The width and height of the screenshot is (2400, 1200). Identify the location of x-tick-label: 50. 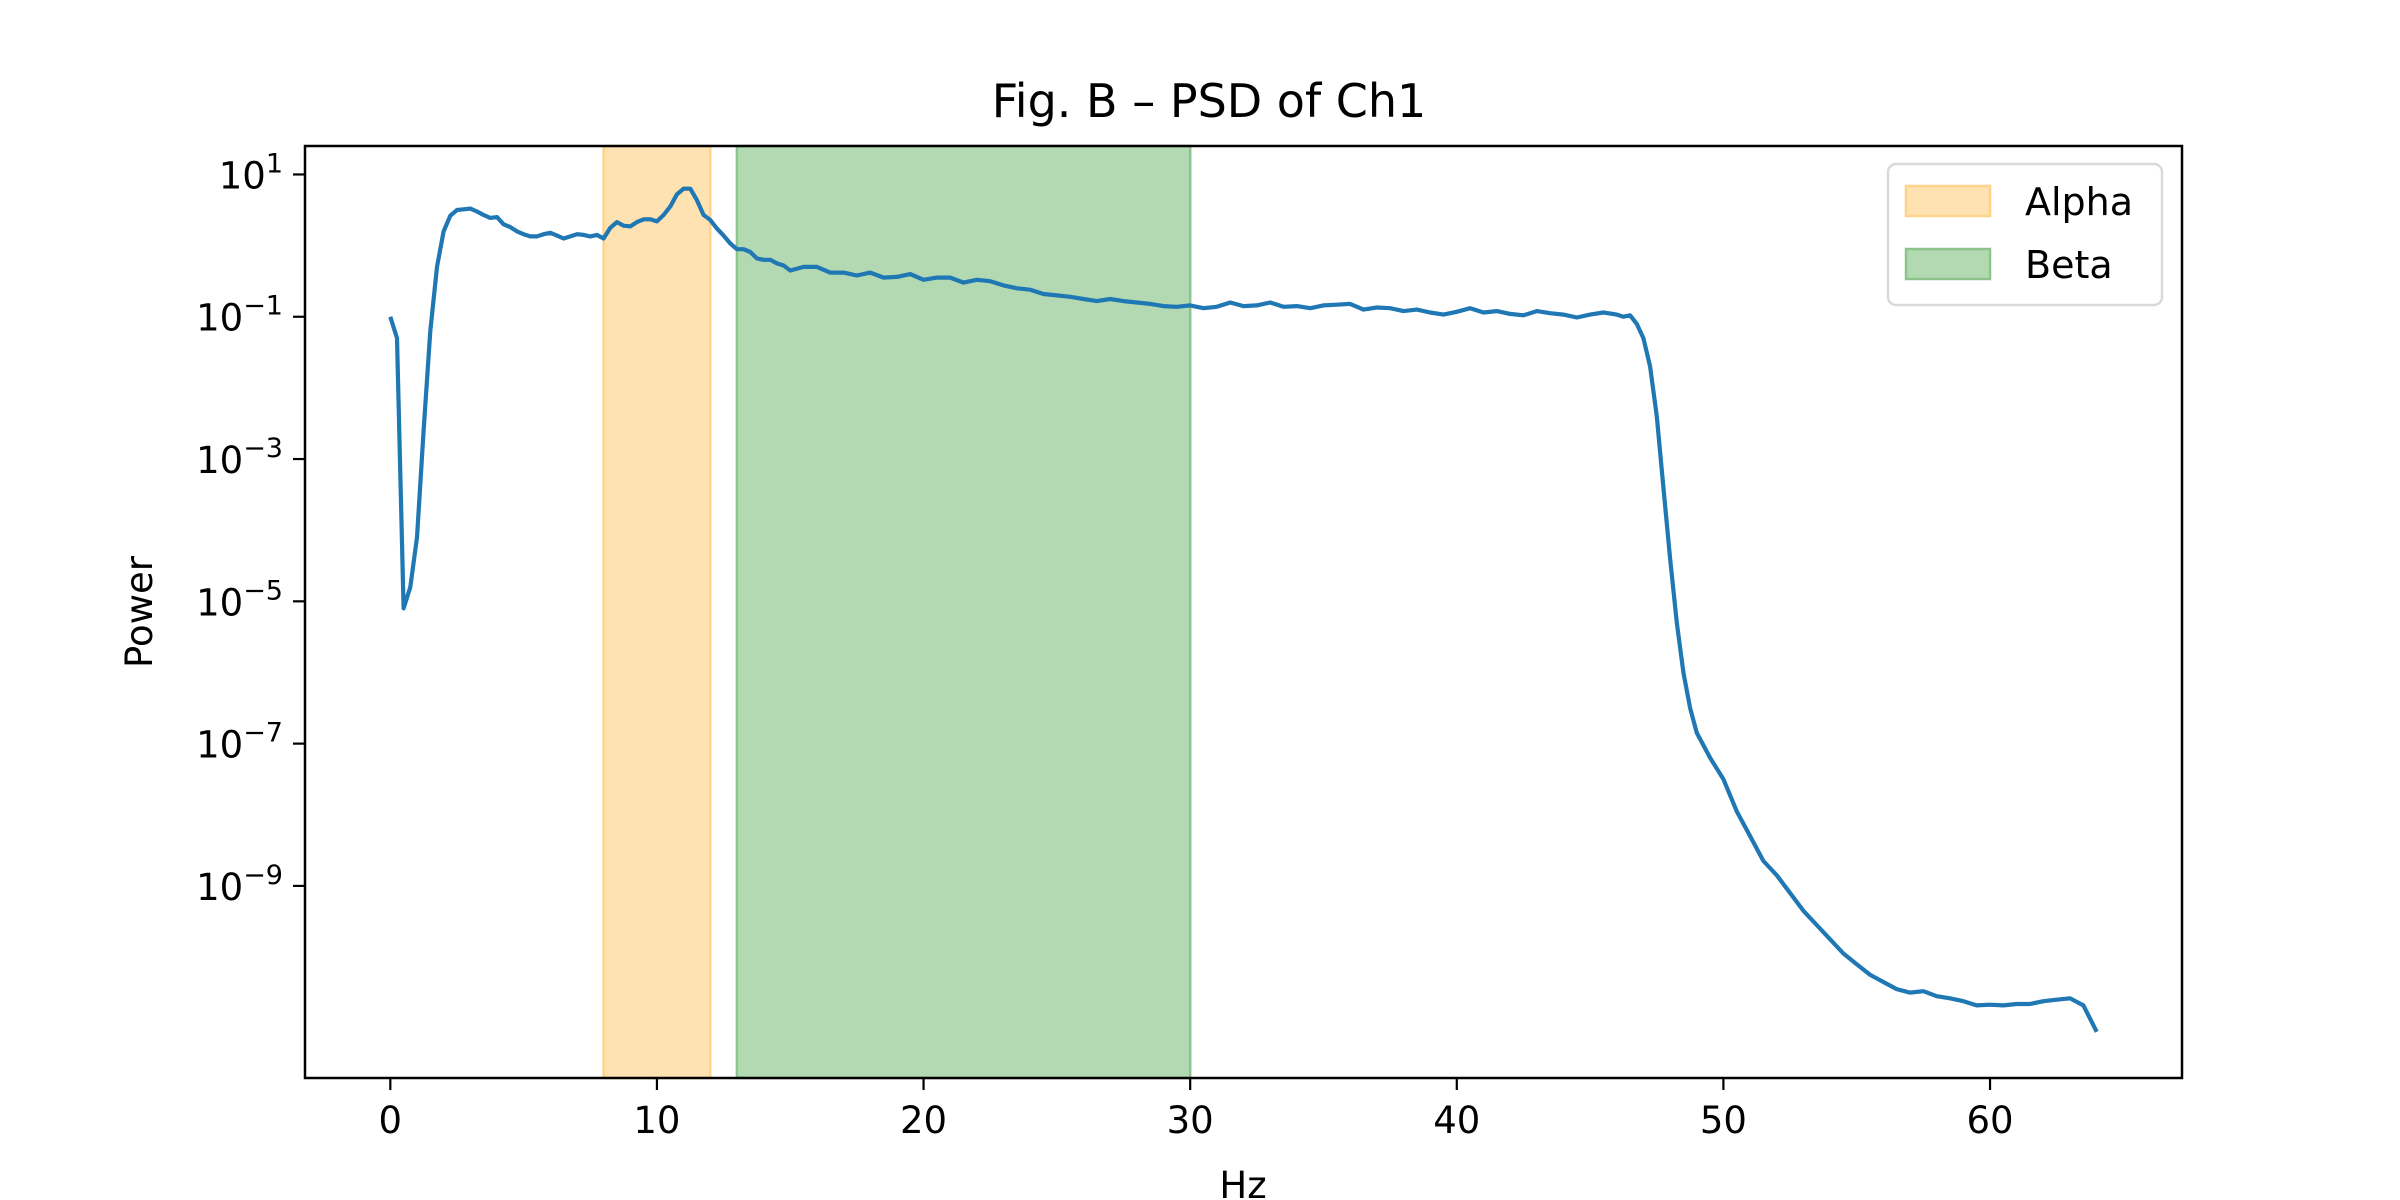
(1723, 1120).